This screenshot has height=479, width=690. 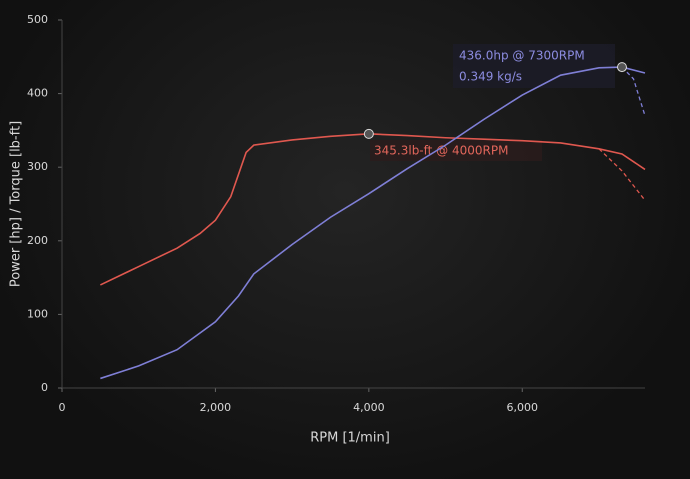 What do you see at coordinates (37, 166) in the screenshot?
I see `y-tick-label: 300` at bounding box center [37, 166].